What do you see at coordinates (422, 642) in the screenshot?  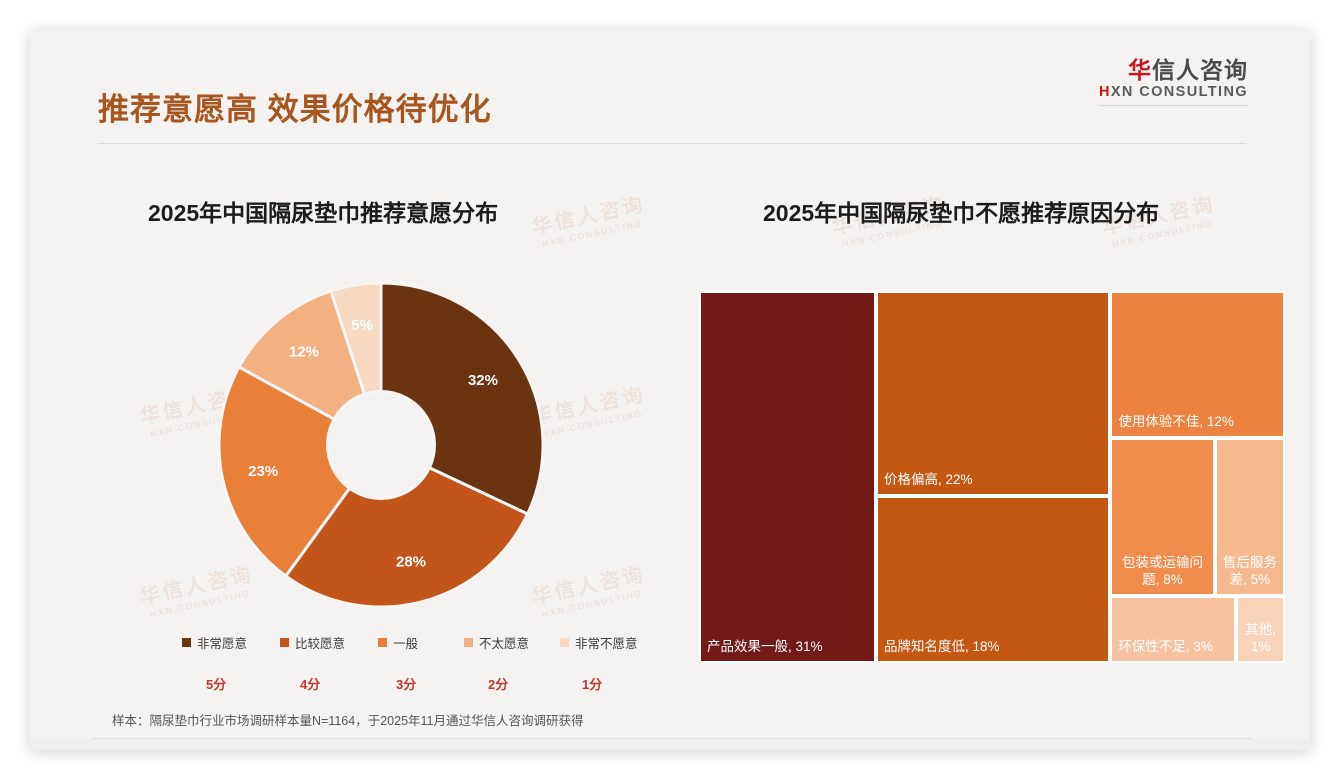 I see `donut-legend: 非常愿意 比较愿意 一般 不太愿意 非常不愿意` at bounding box center [422, 642].